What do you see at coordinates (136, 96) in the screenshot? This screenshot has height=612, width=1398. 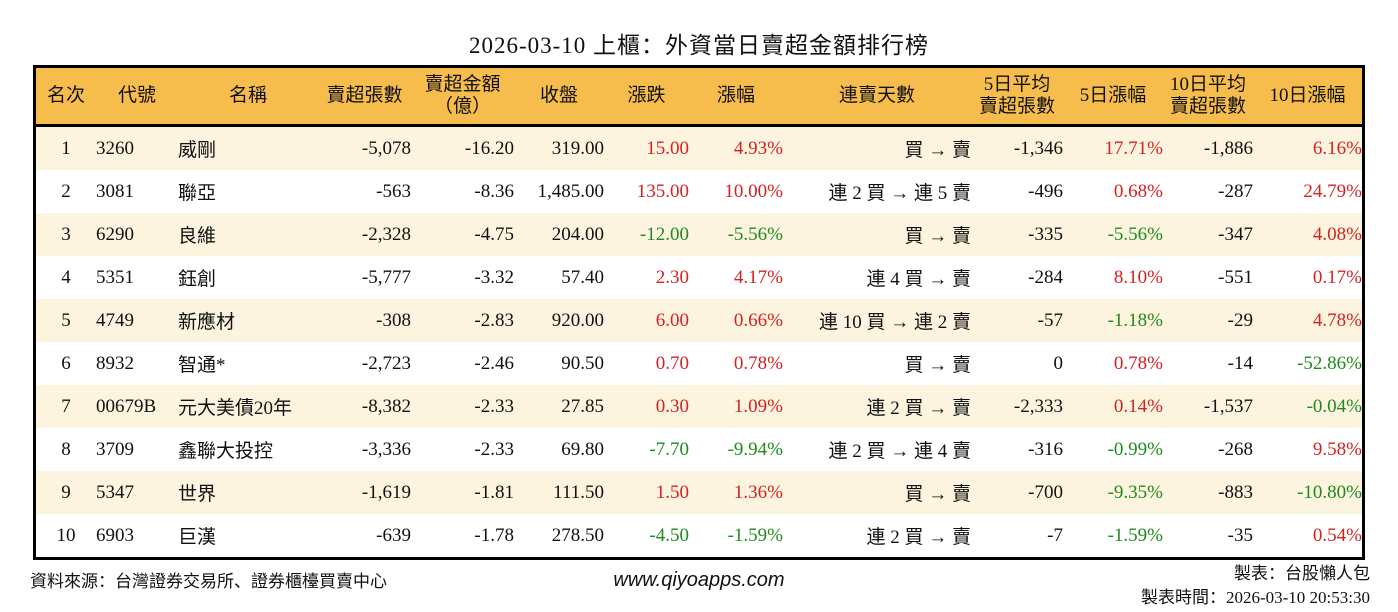 I see `col-header-code: 代號` at bounding box center [136, 96].